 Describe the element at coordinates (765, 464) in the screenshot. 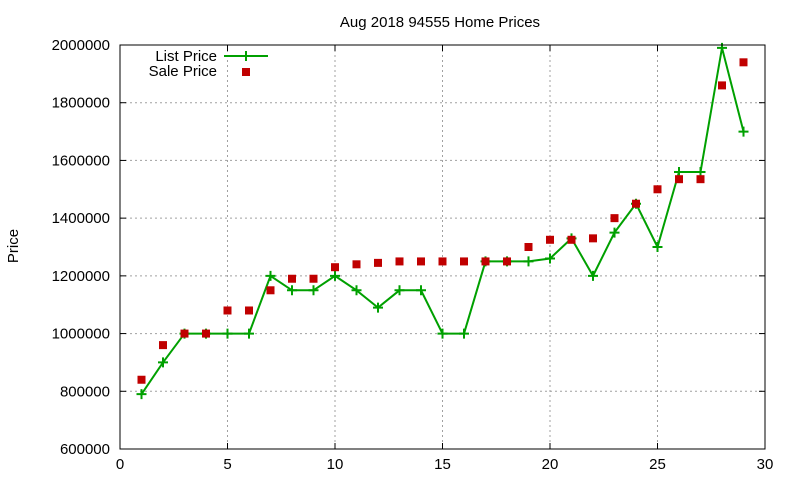

I see `x-tick-label: 30` at that location.